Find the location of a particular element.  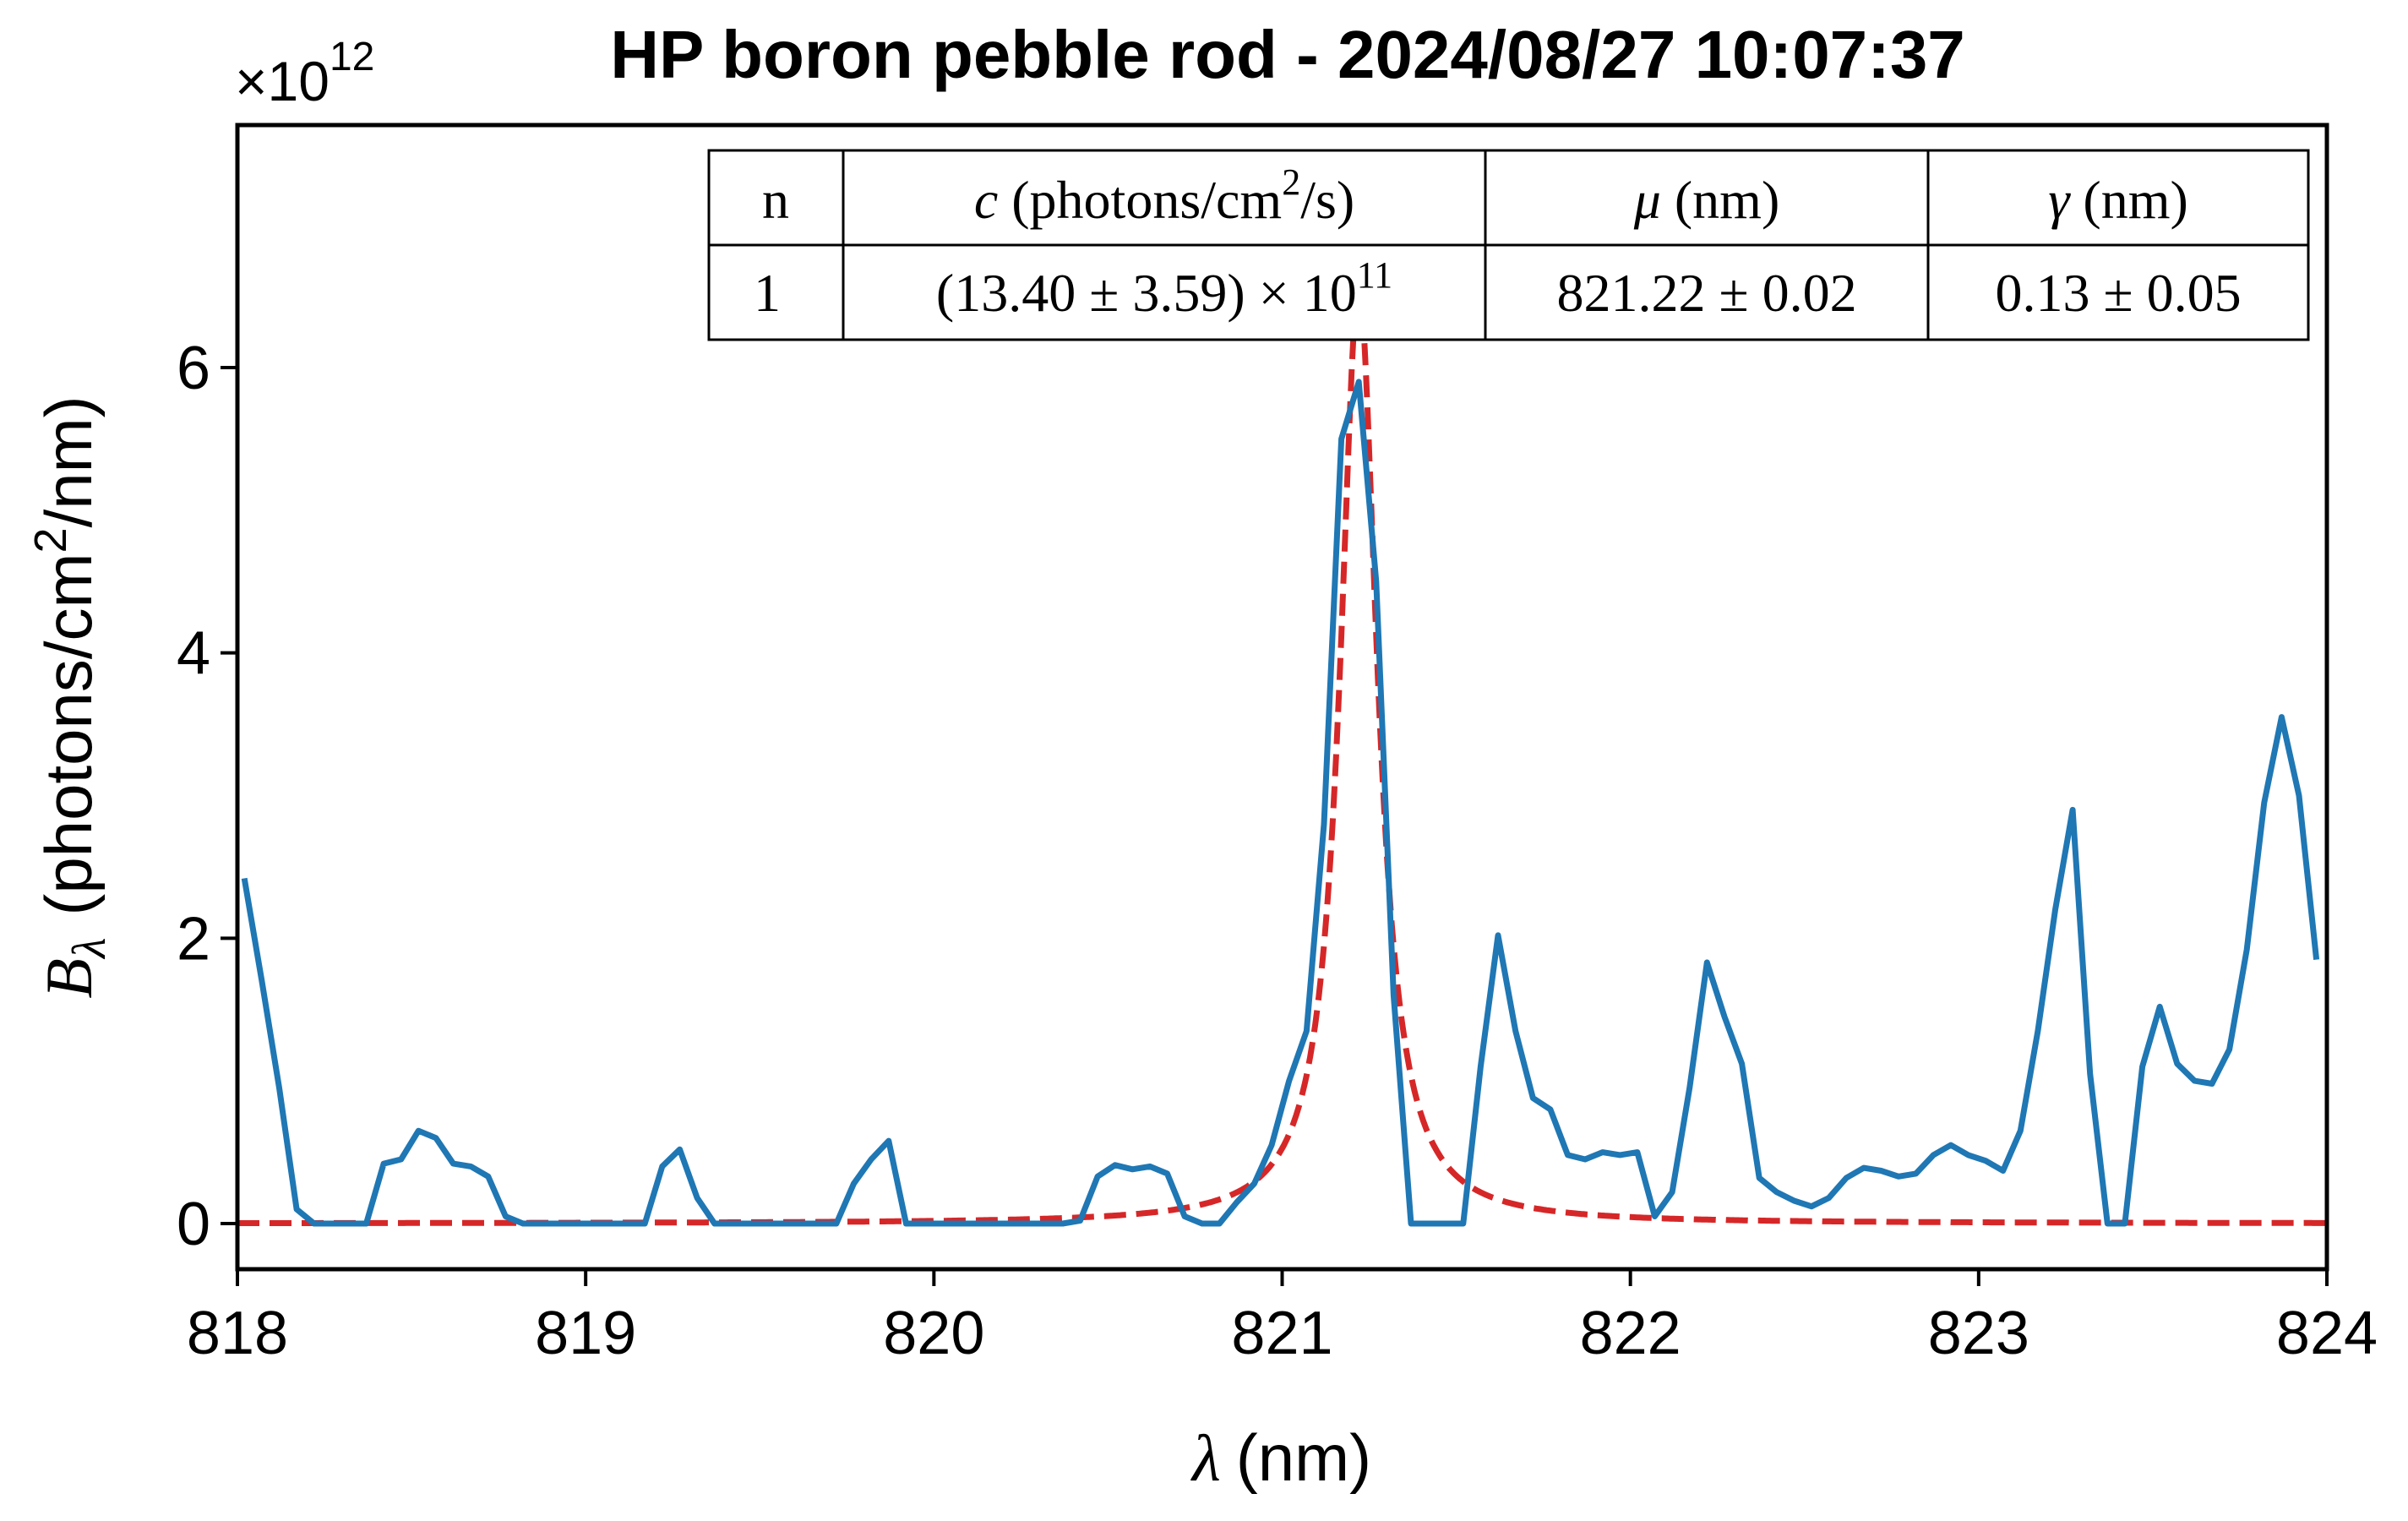

x-axis-label: λ (nm) is located at coordinates (1280, 1457).